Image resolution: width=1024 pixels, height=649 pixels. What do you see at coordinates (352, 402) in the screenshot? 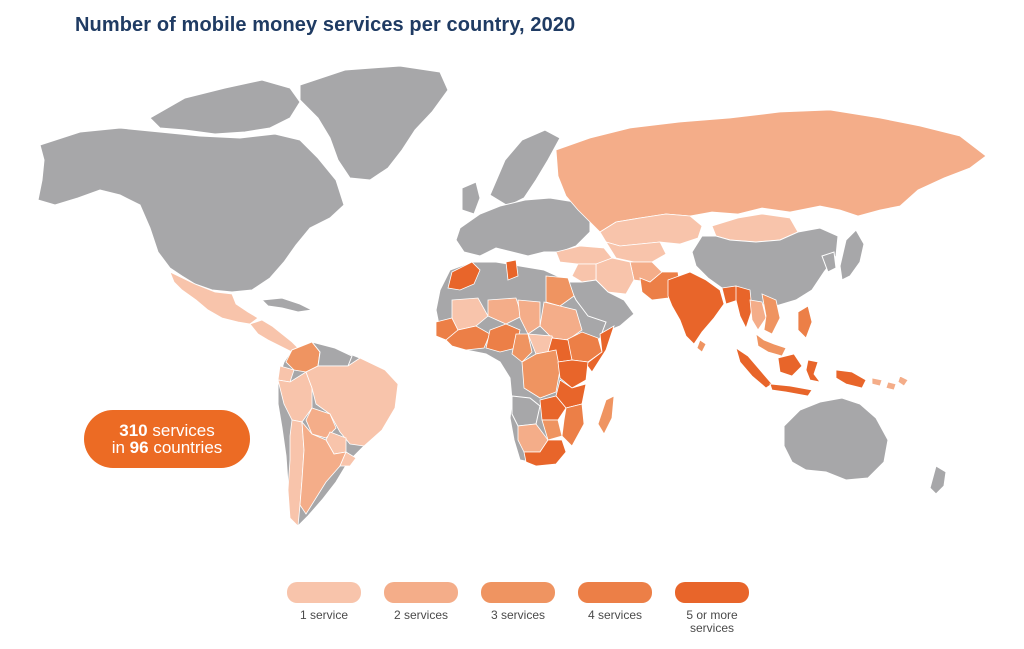
I see `brazil` at bounding box center [352, 402].